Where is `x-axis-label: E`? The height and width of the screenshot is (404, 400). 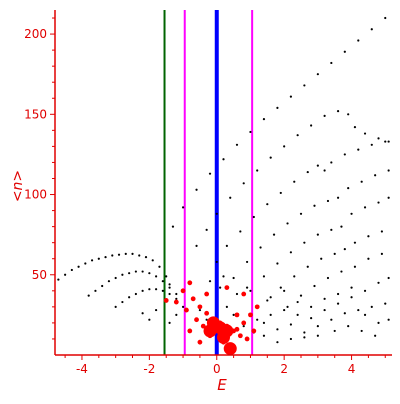
x-axis-label: E is located at coordinates (222, 385).